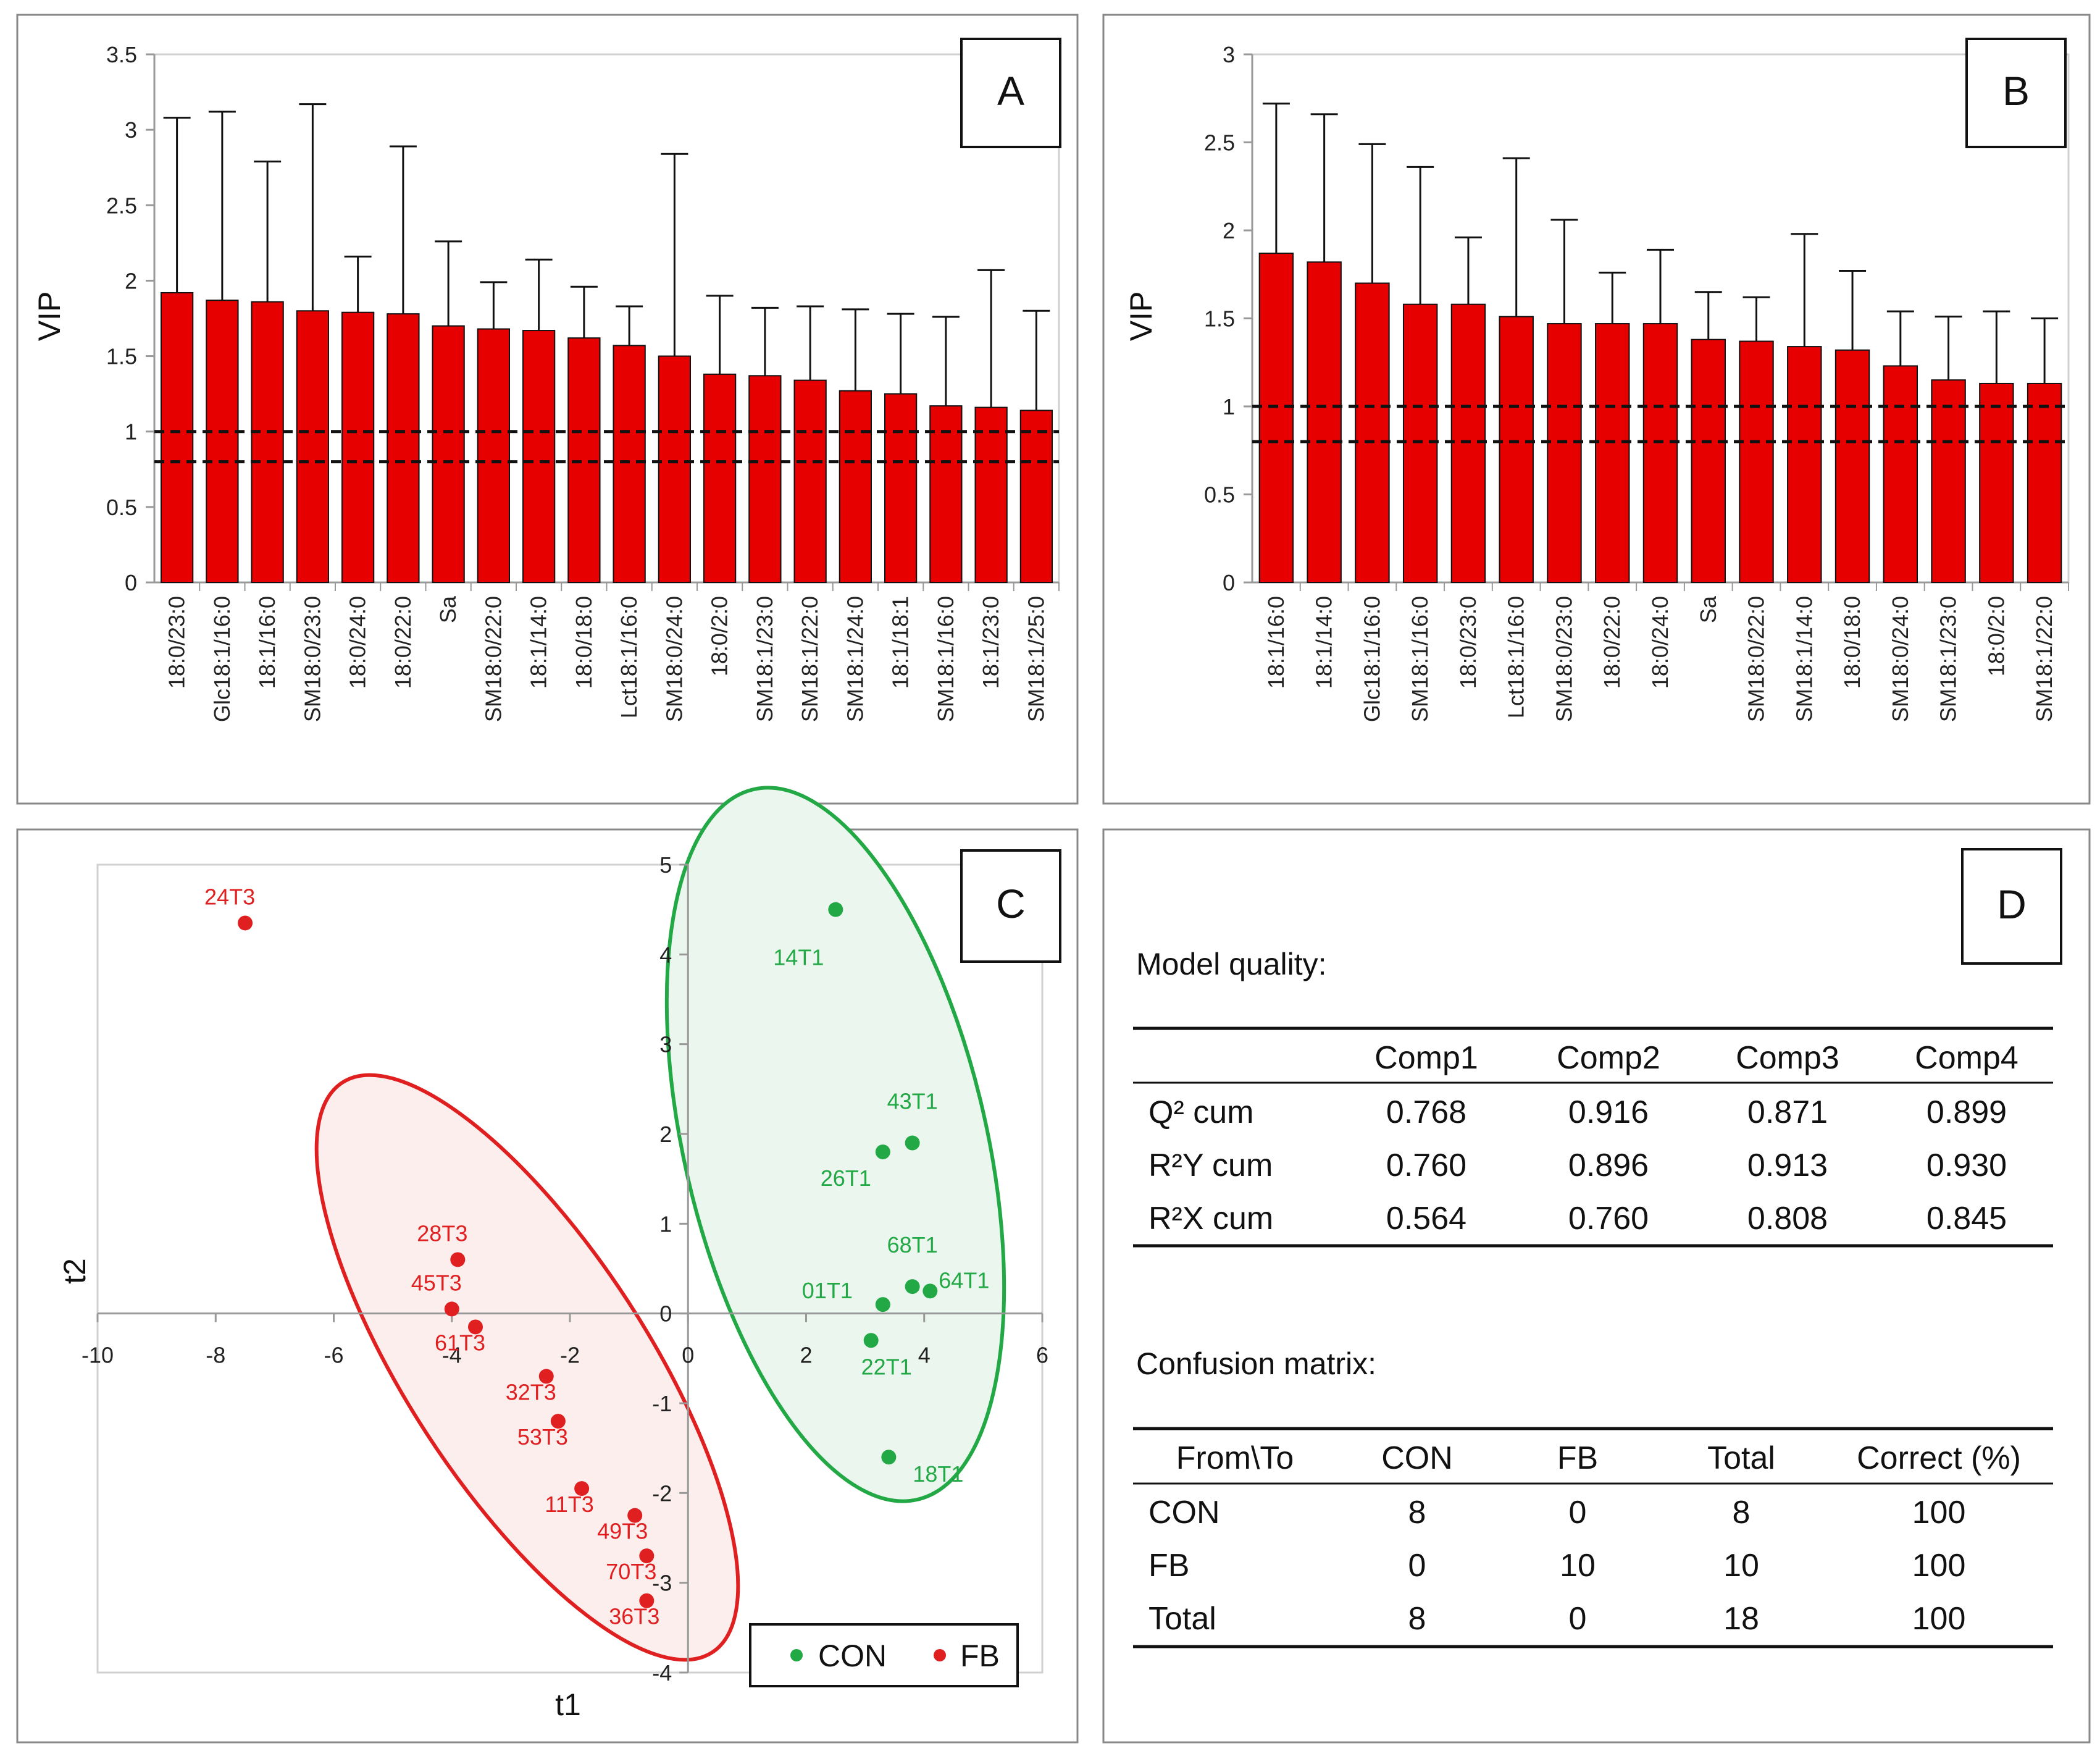  Describe the element at coordinates (1996, 636) in the screenshot. I see `b-category-label: 18:0/2:0` at that location.